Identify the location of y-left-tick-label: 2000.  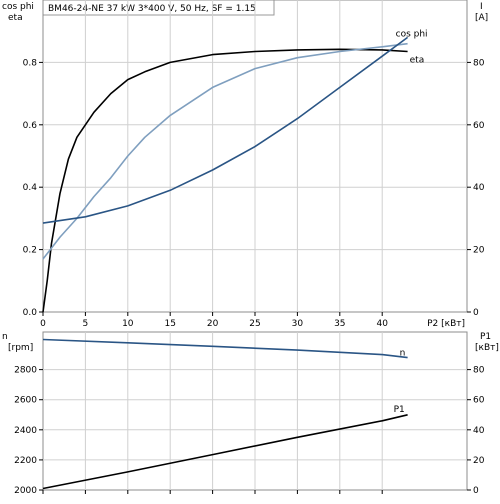
(25, 491).